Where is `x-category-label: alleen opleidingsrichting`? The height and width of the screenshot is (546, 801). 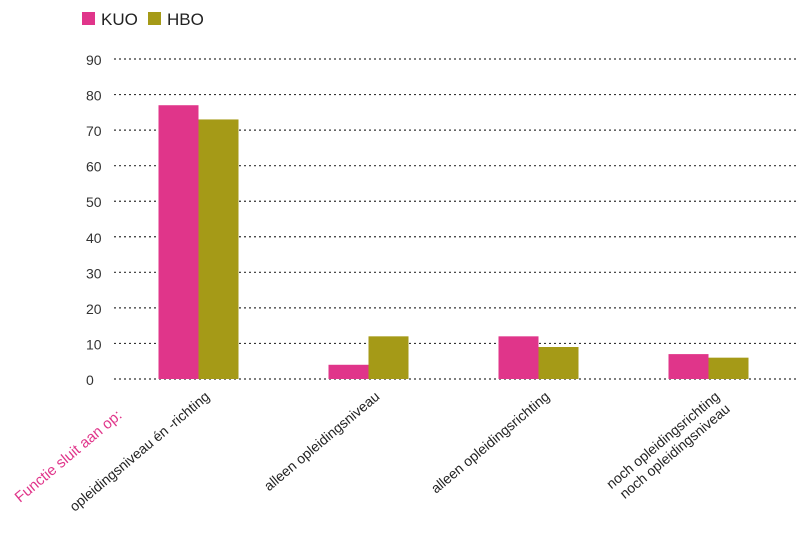
x-category-label: alleen opleidingsrichting is located at coordinates (490, 442).